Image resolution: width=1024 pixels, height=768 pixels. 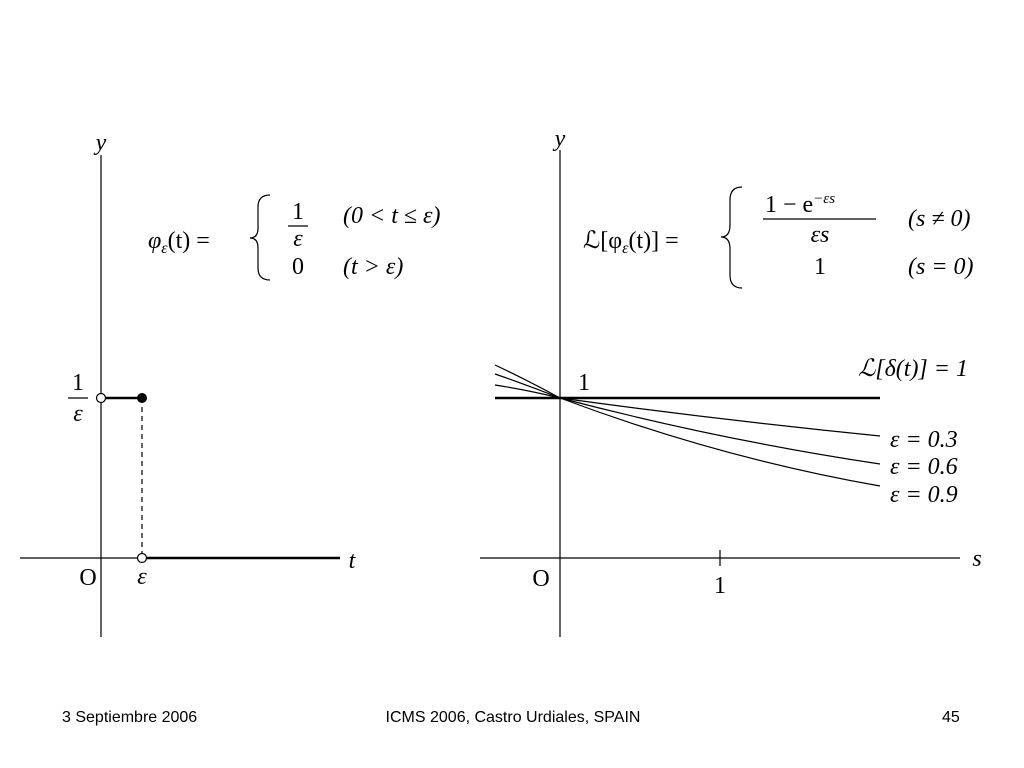 I want to click on x-axis-label: s, so click(x=976, y=559).